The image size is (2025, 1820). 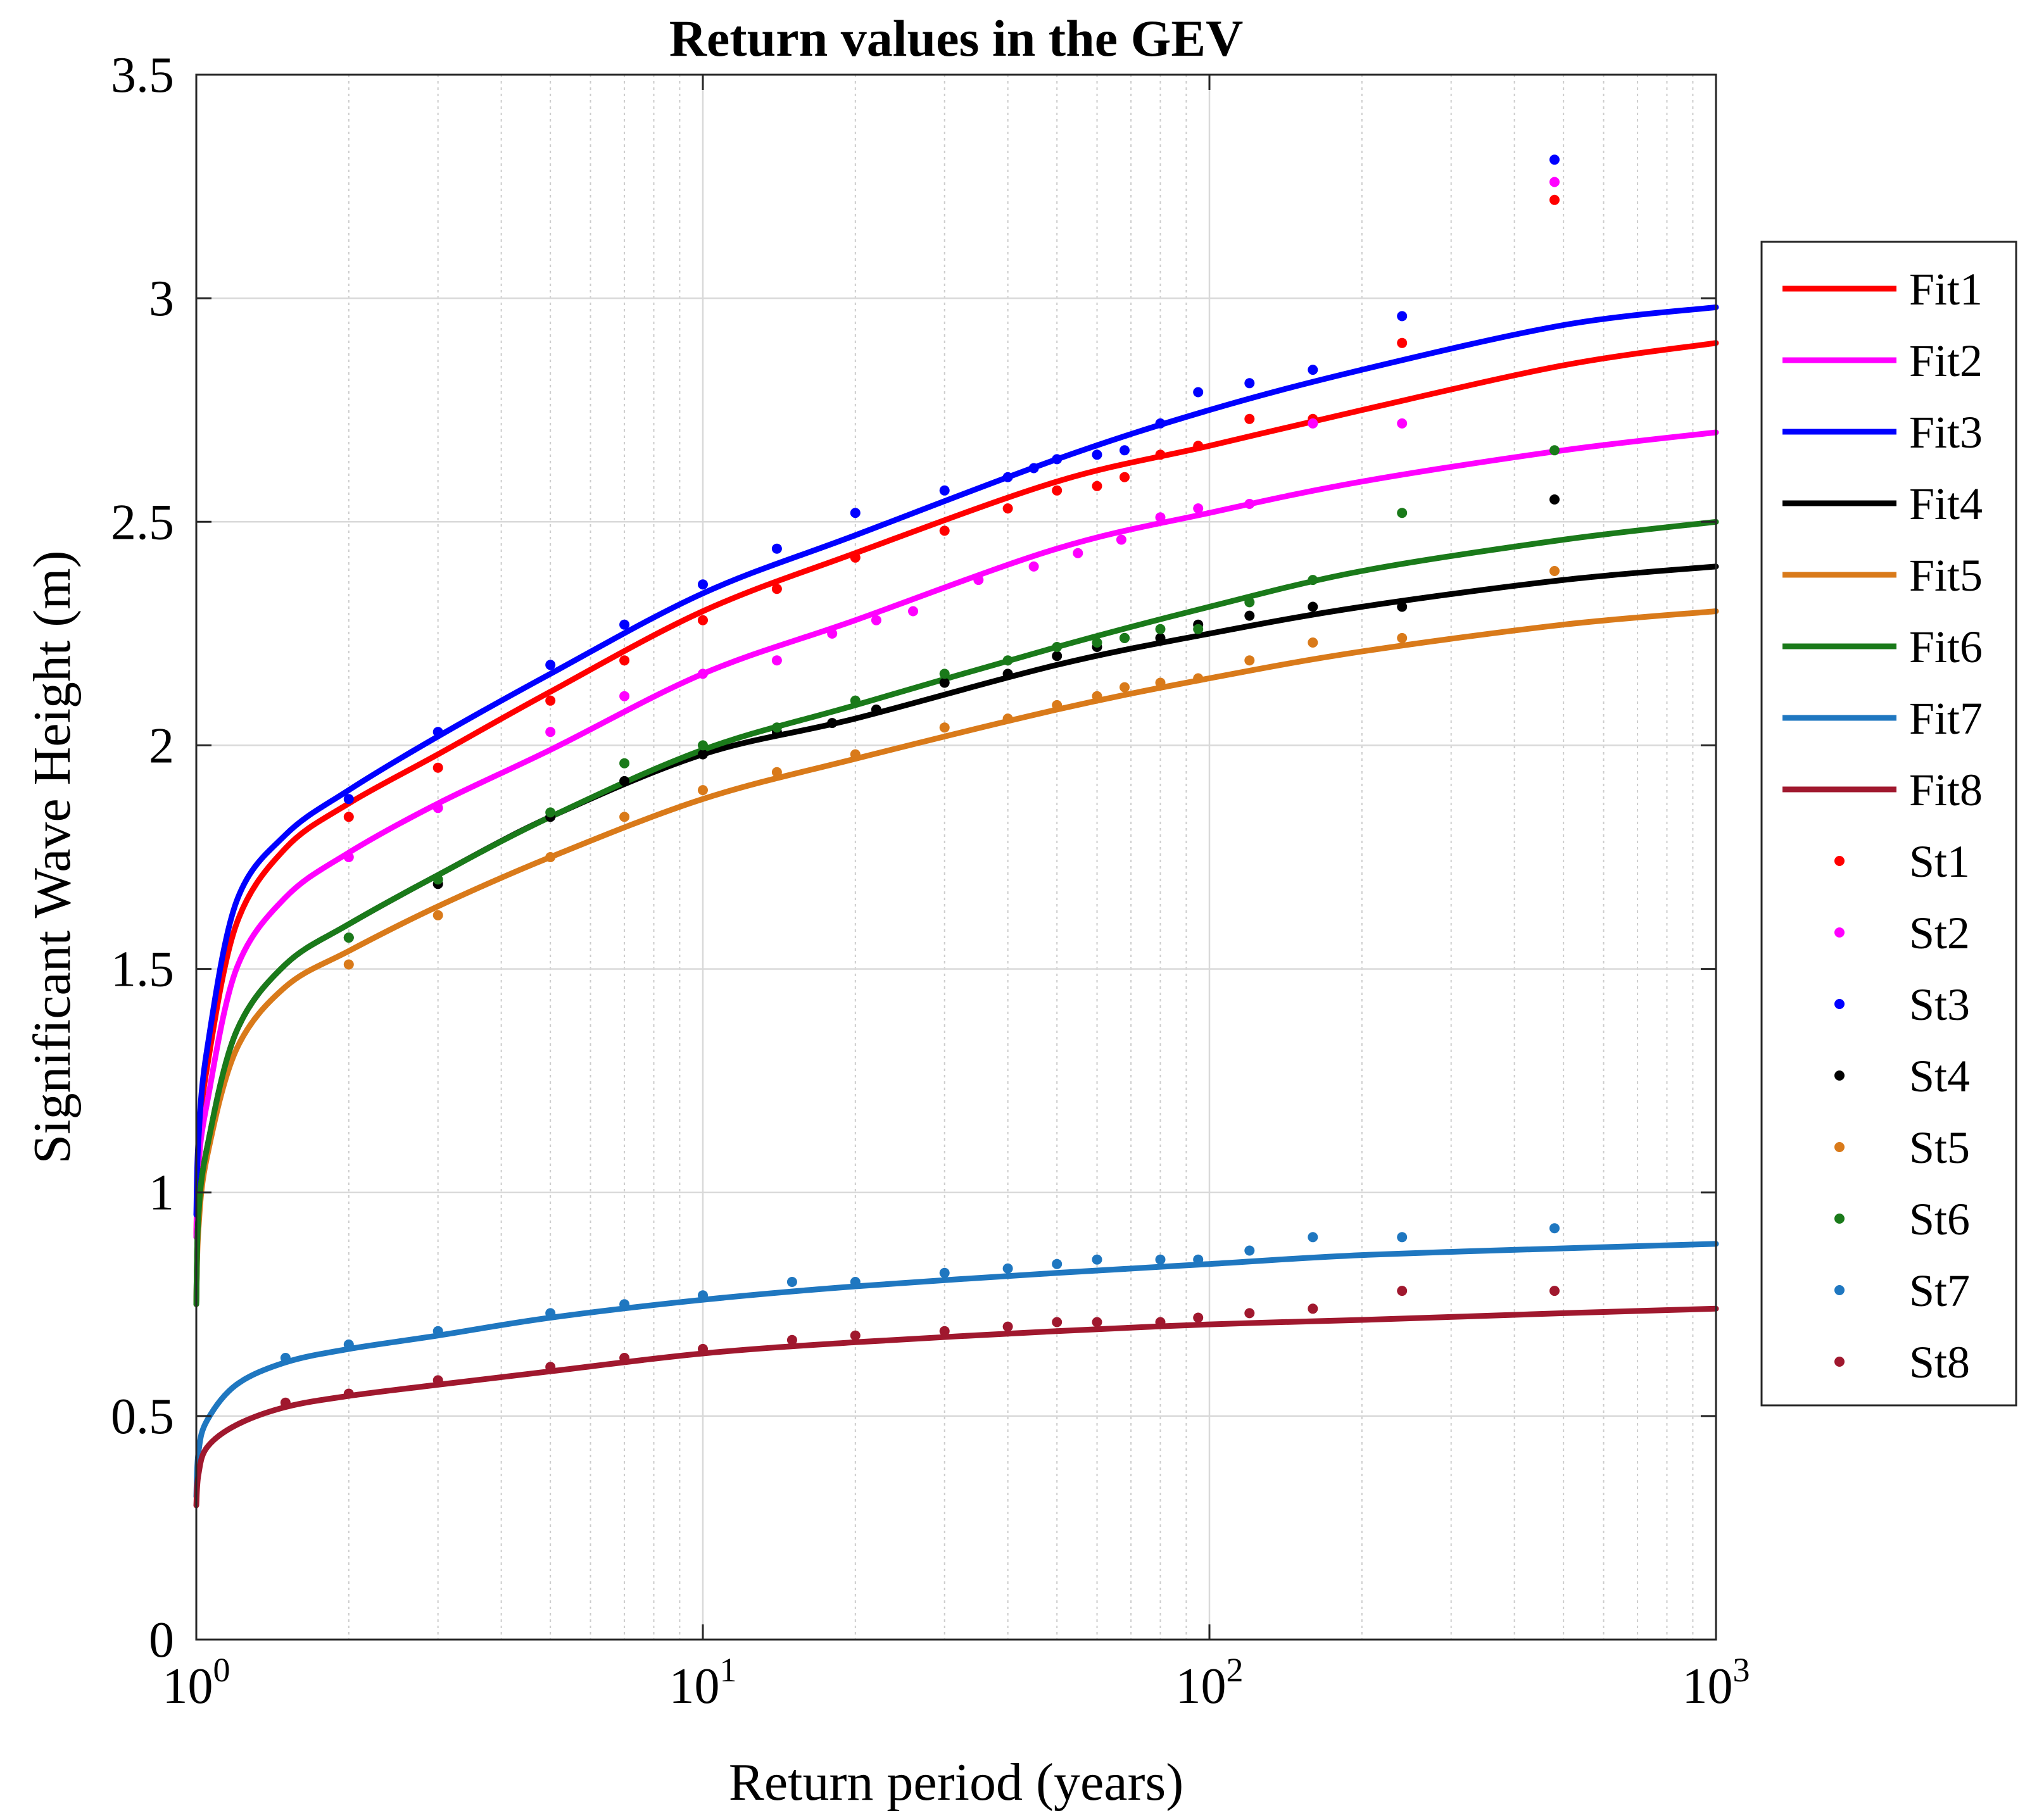 I want to click on y-tick-label: 1, so click(x=161, y=1193).